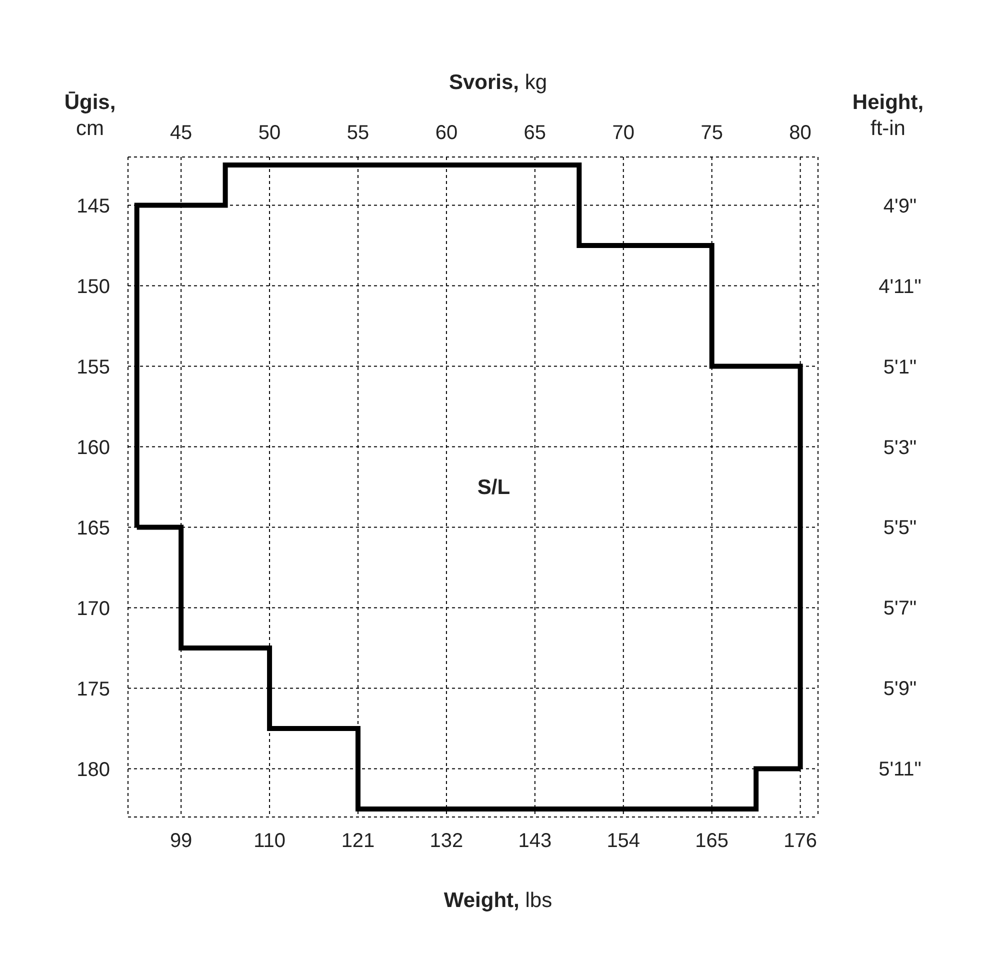 This screenshot has height=977, width=1000. I want to click on x2-axis-title: Svoris, kg, so click(498, 83).